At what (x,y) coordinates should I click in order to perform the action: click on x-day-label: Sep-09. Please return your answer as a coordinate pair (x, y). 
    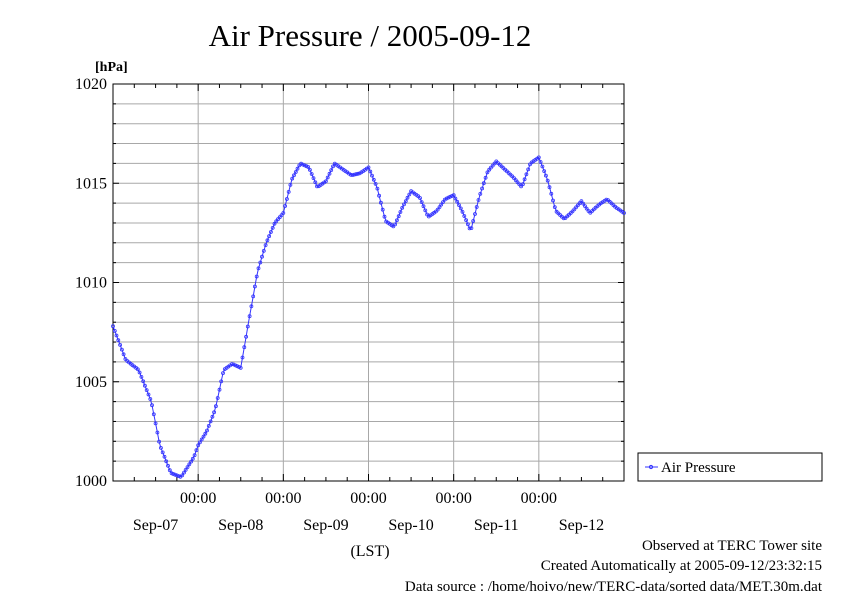
    Looking at the image, I should click on (325, 525).